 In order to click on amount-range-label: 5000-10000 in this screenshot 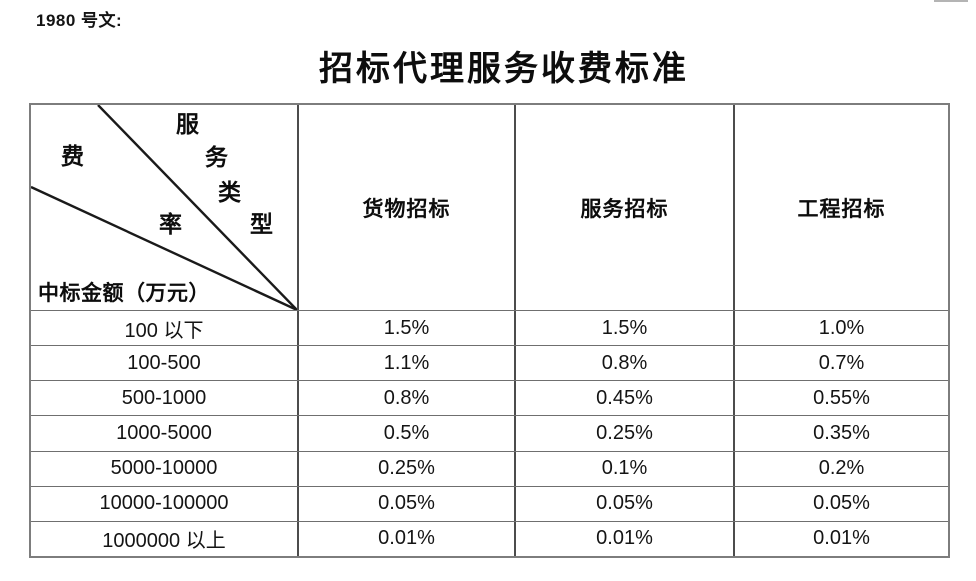, I will do `click(164, 468)`.